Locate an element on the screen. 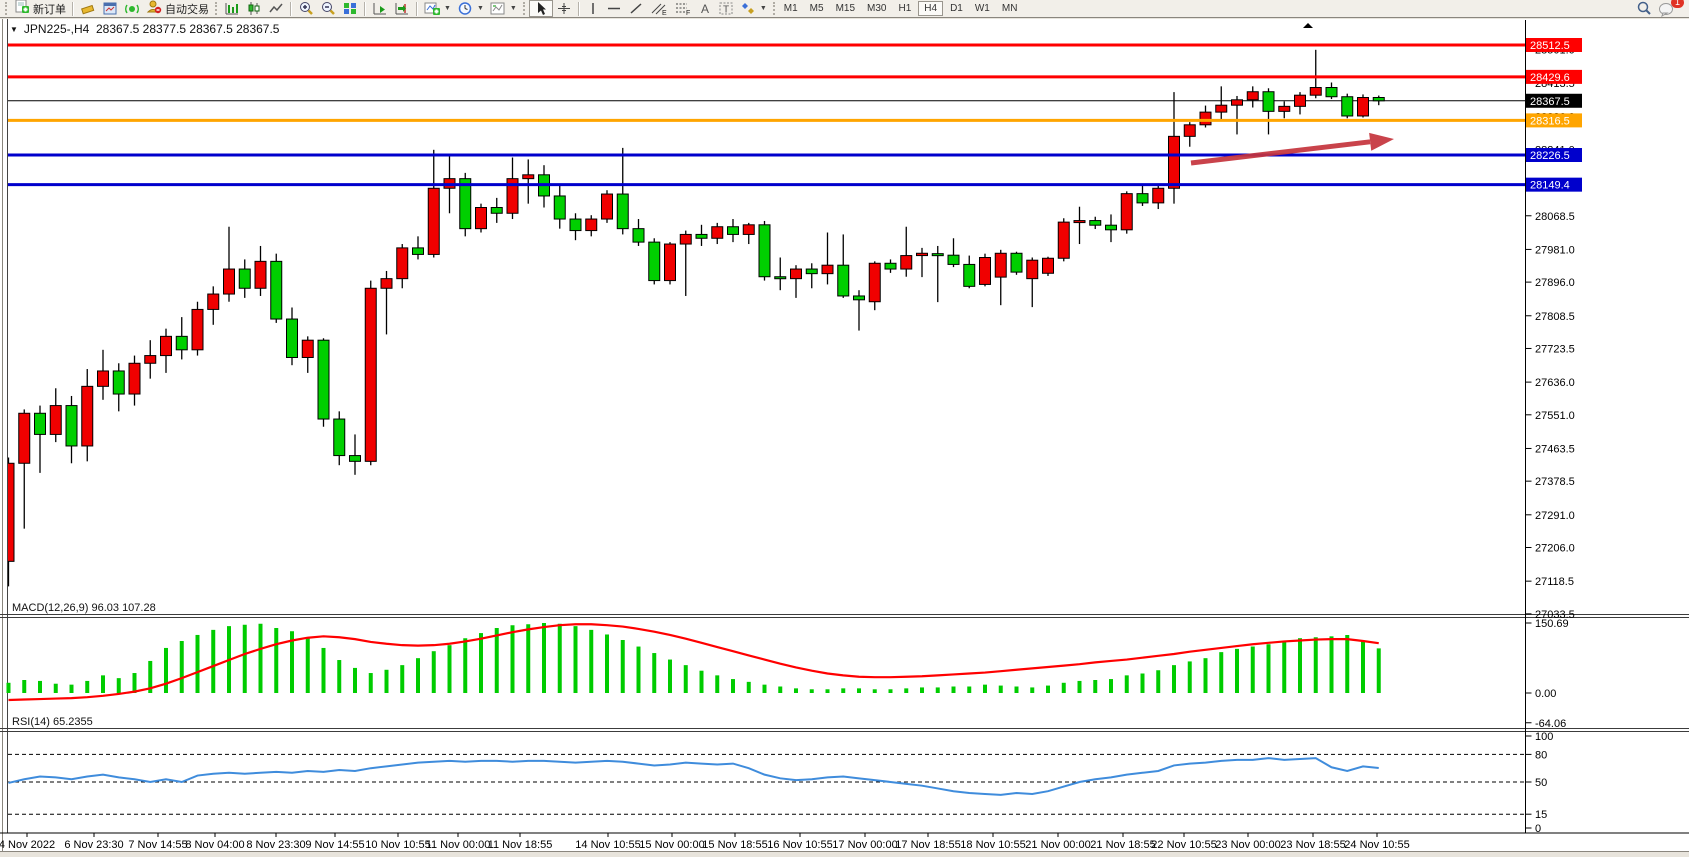  zoom-out-button is located at coordinates (328, 8).